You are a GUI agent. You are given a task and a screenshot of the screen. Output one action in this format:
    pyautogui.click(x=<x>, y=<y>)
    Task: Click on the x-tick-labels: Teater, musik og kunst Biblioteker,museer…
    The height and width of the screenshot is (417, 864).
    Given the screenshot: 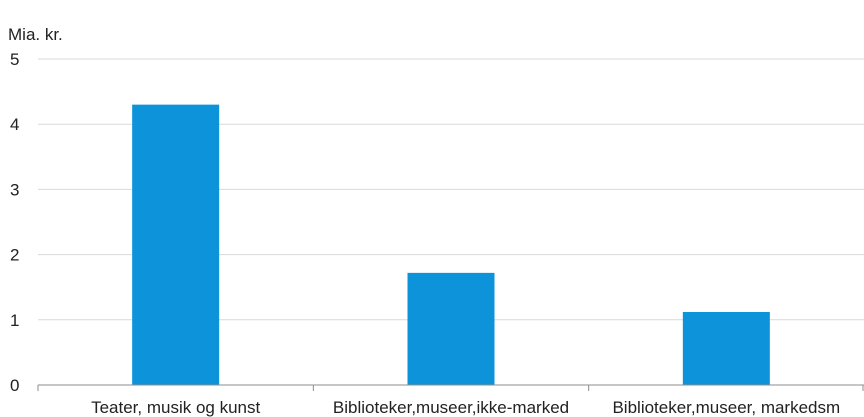 What is the action you would take?
    pyautogui.click(x=465, y=407)
    